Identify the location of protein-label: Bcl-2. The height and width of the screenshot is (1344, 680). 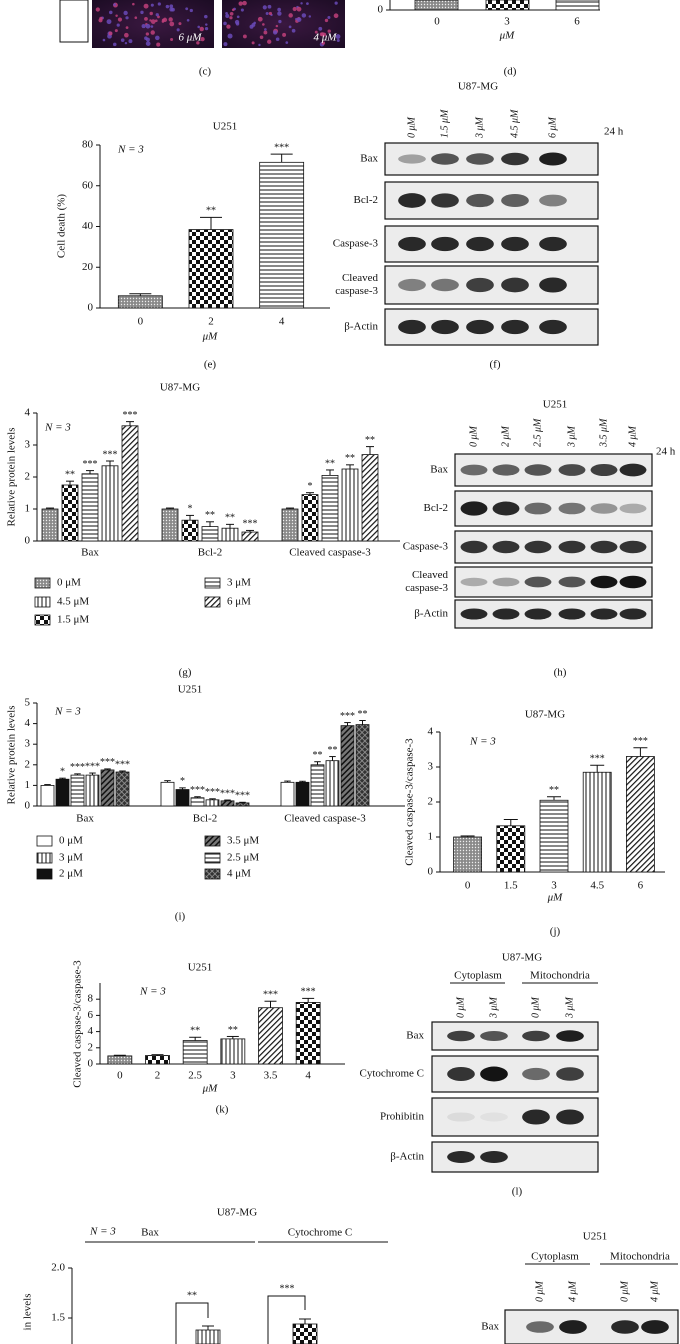
(366, 200).